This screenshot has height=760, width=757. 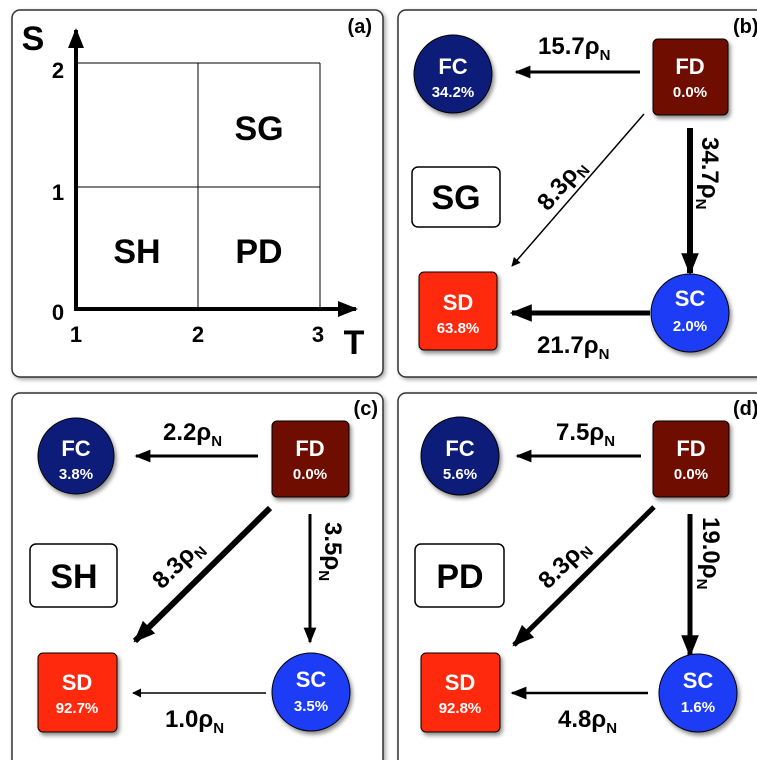 What do you see at coordinates (192, 434) in the screenshot?
I see `rate-label-fd-fc: 2.2ρN` at bounding box center [192, 434].